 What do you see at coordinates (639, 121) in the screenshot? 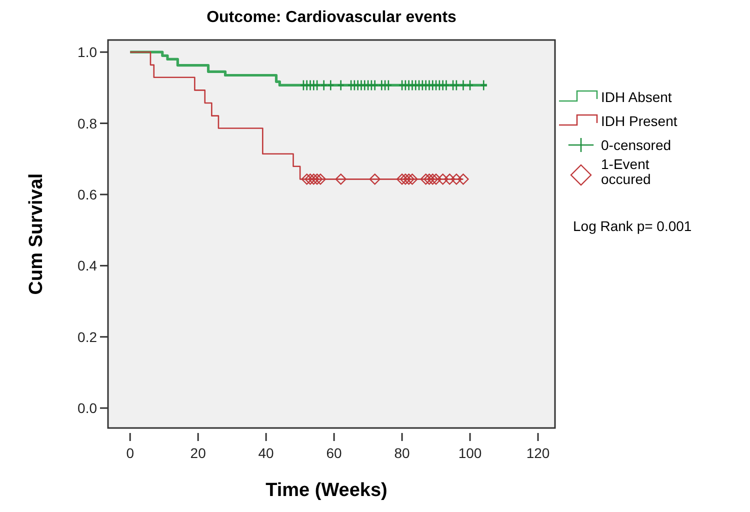
I see `legend-label: IDH Present` at bounding box center [639, 121].